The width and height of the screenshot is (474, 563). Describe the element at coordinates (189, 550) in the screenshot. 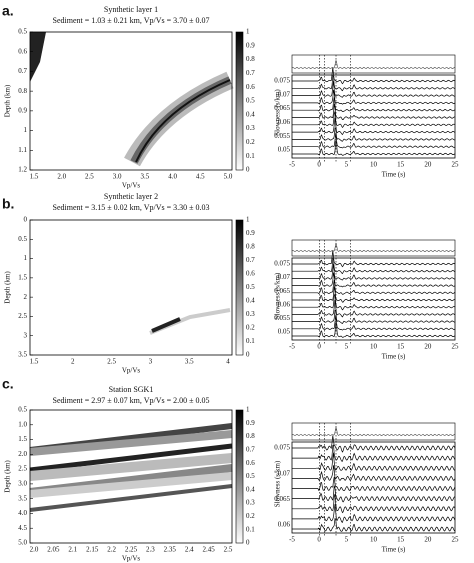

I see `vpvs-tick-label: 2.4` at that location.